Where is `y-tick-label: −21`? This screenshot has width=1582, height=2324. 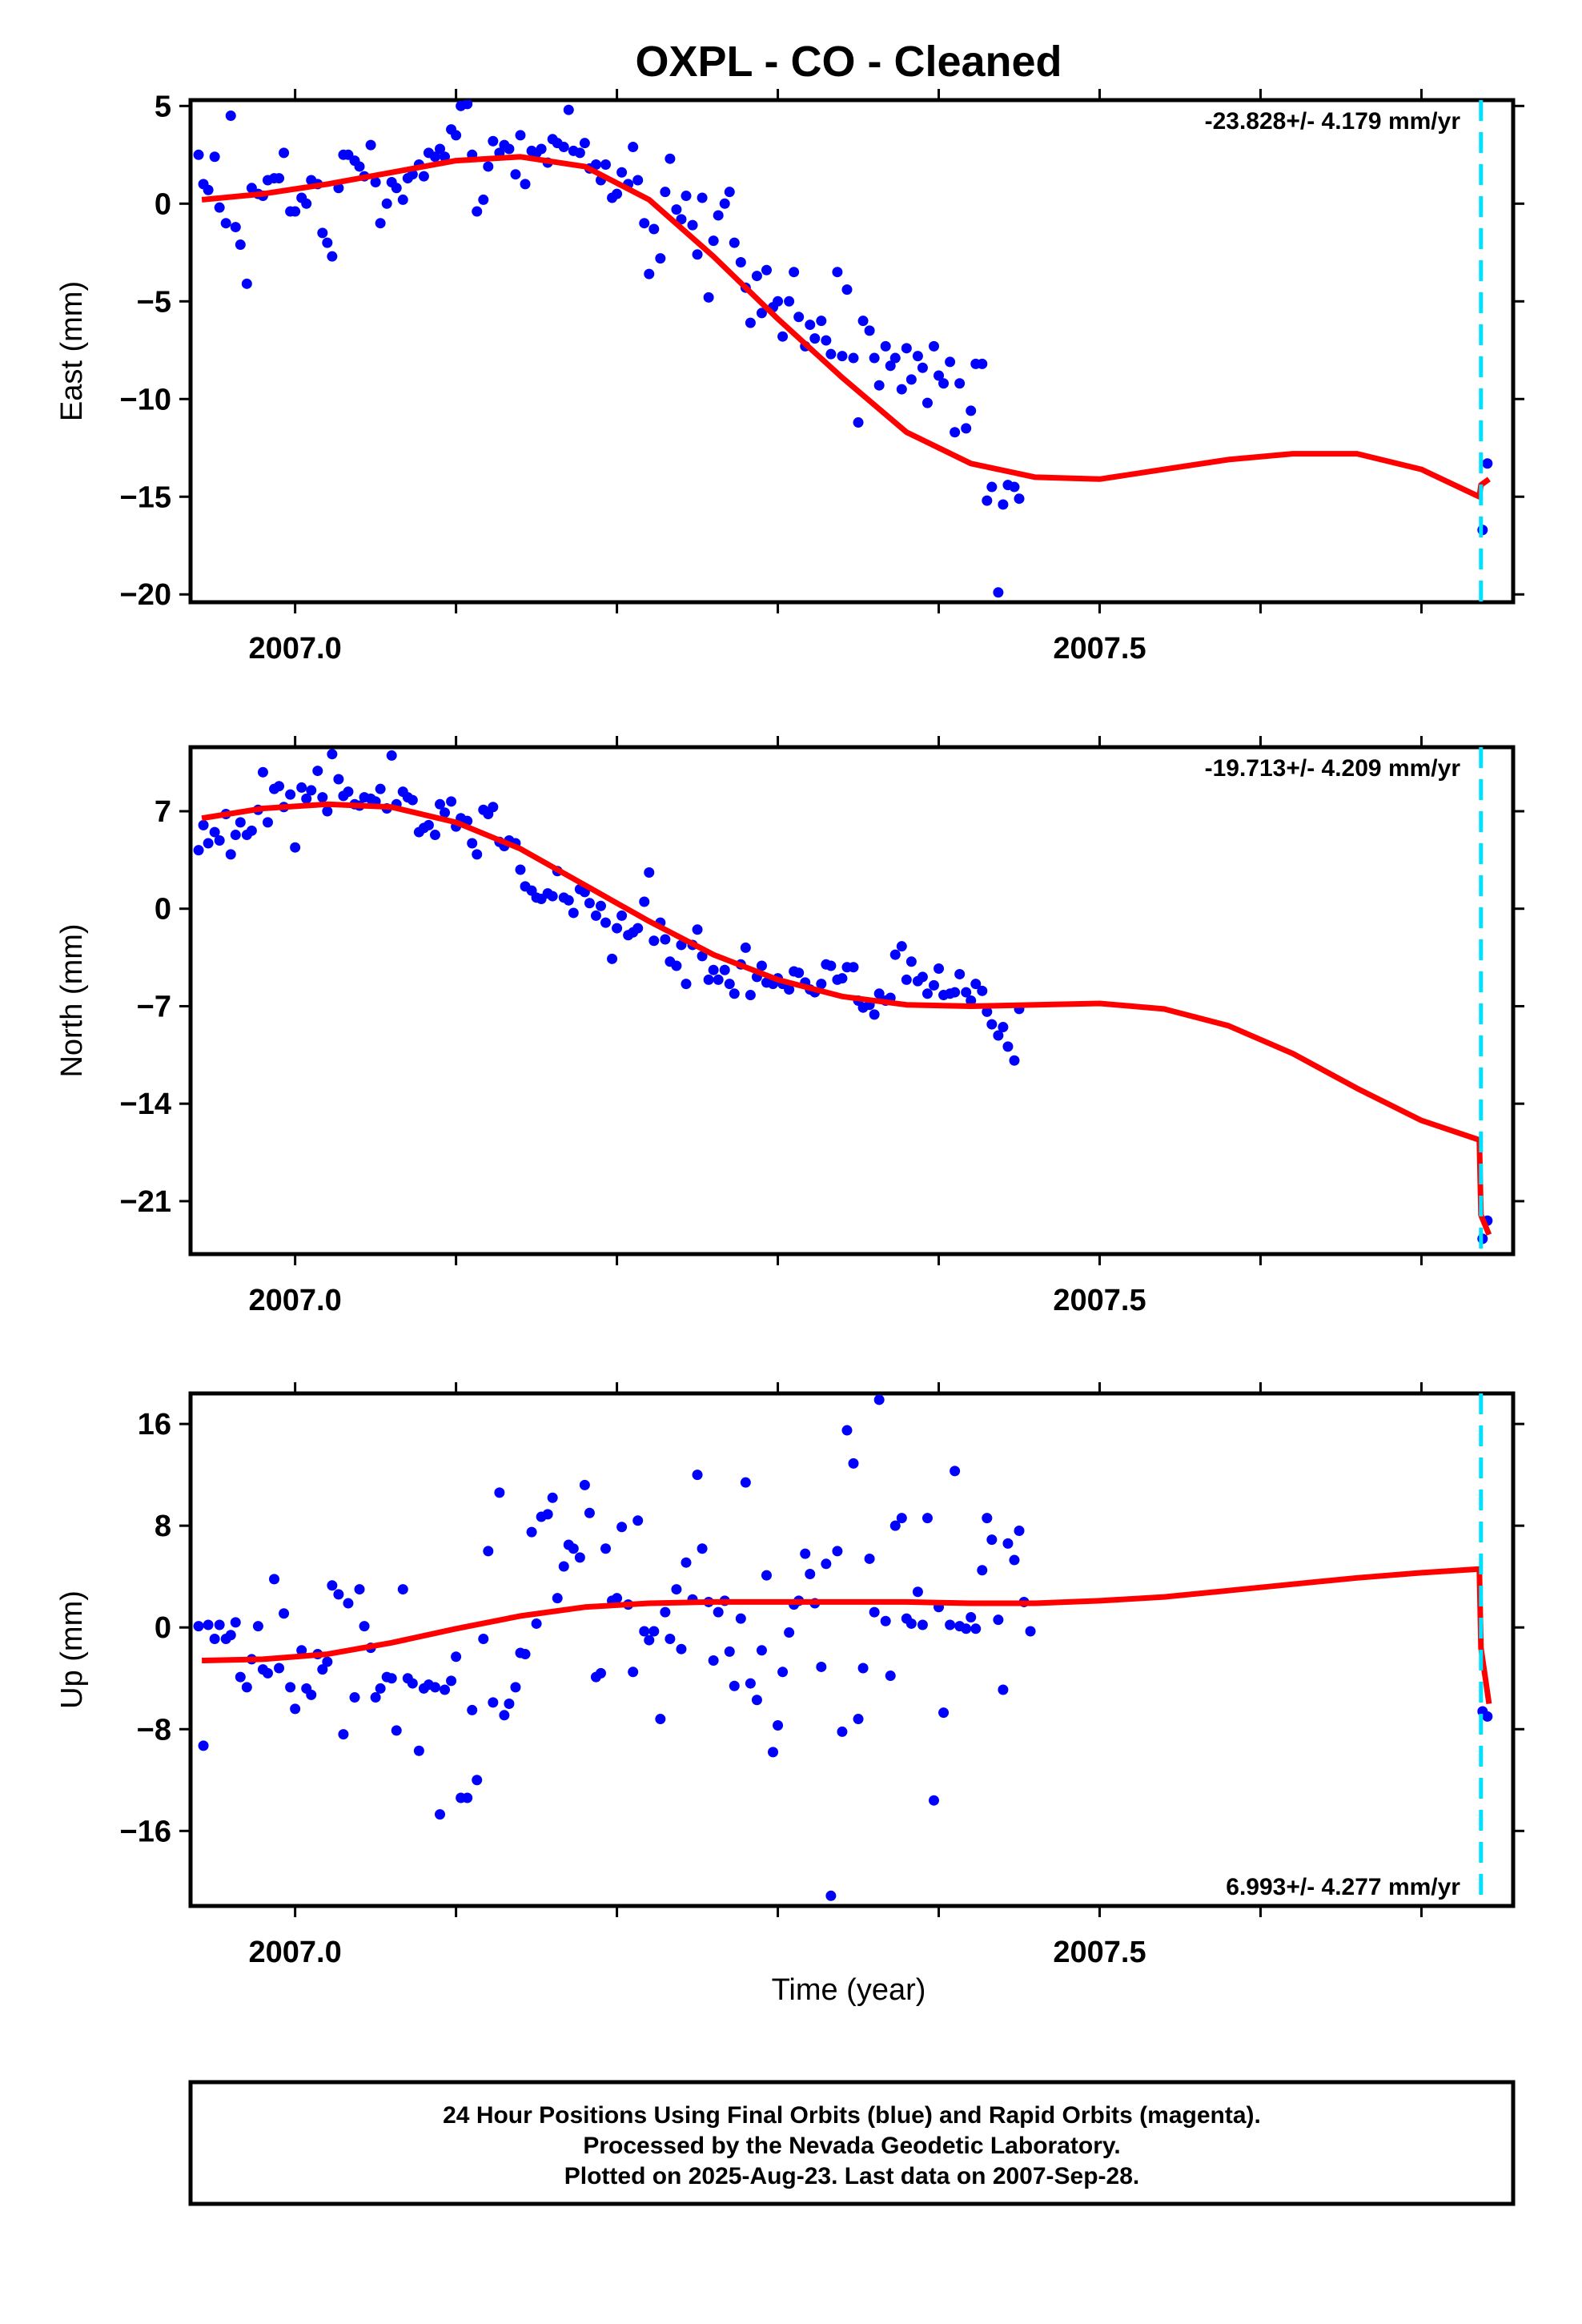
y-tick-label: −21 is located at coordinates (145, 1202).